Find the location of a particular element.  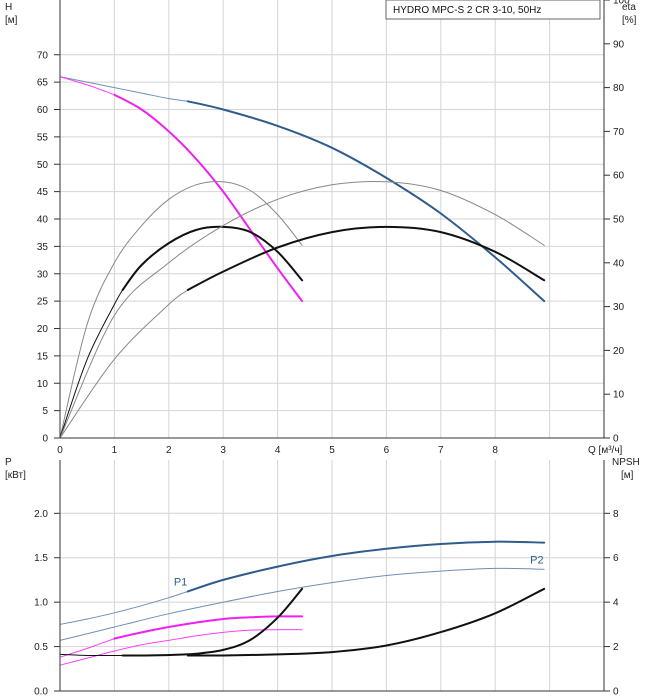

right-tick-label: 50 is located at coordinates (619, 220).